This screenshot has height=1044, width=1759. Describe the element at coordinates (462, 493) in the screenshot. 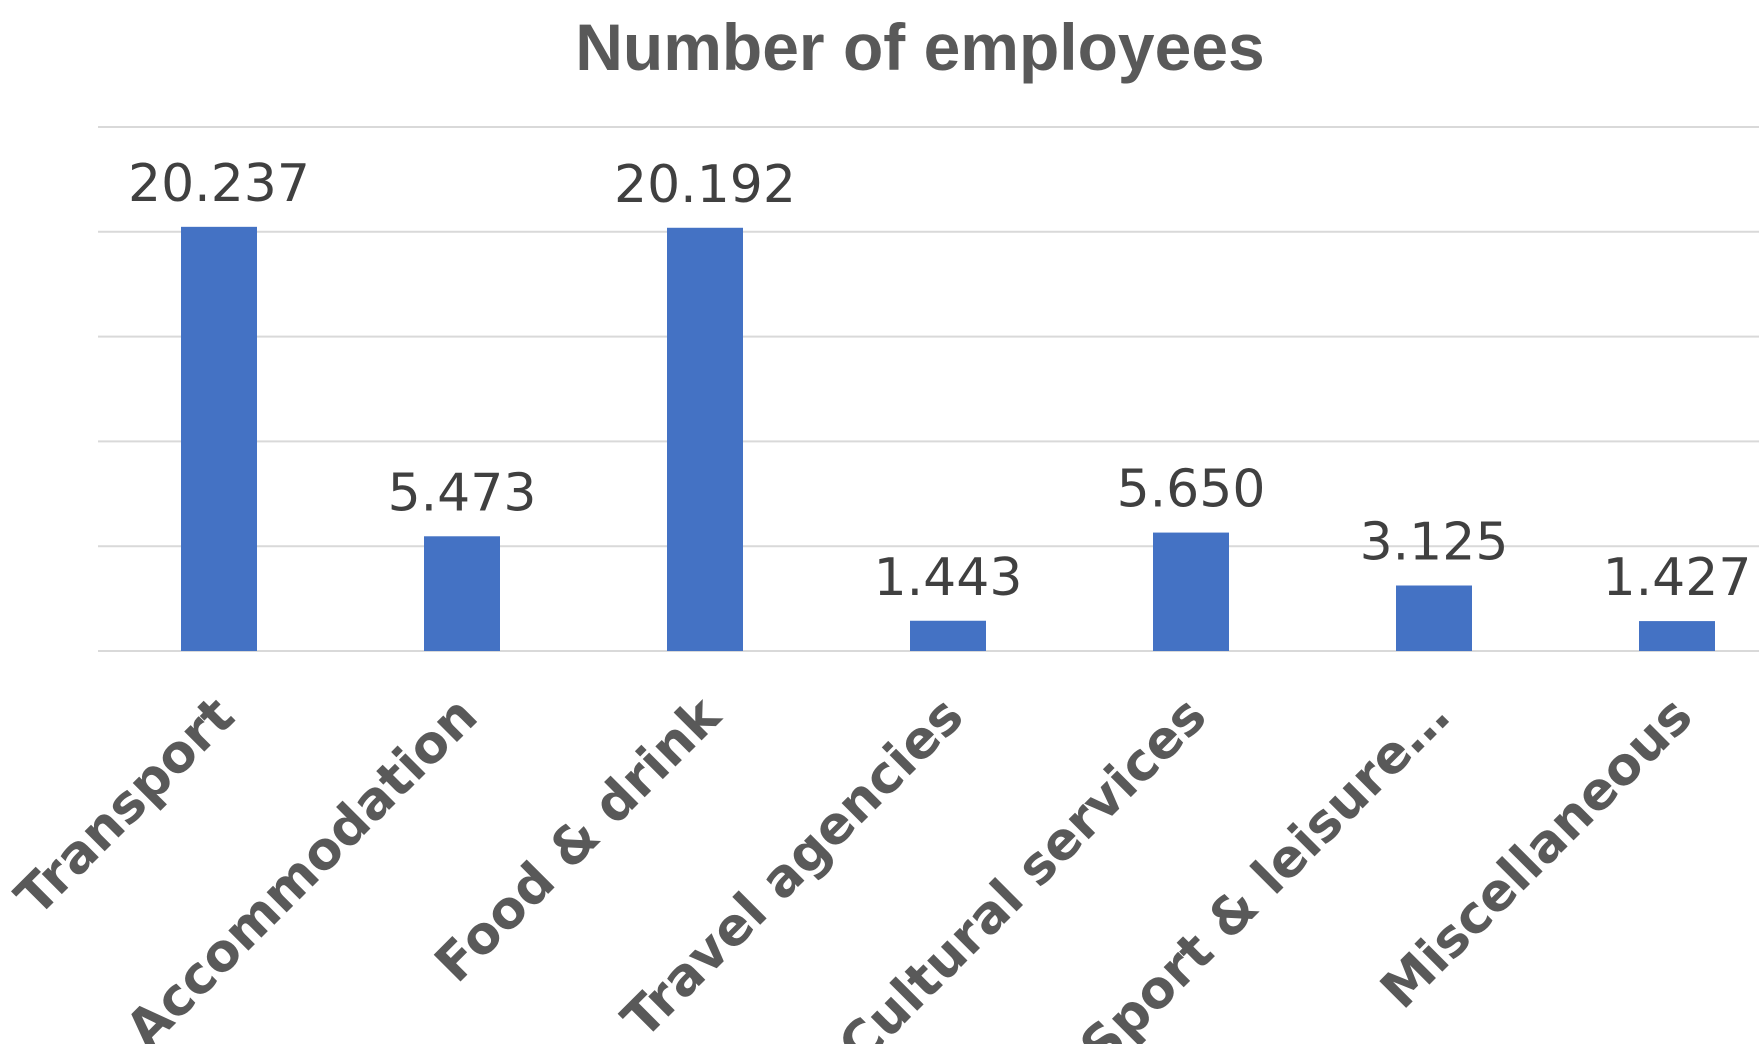

I see `data-label: 5.473` at that location.